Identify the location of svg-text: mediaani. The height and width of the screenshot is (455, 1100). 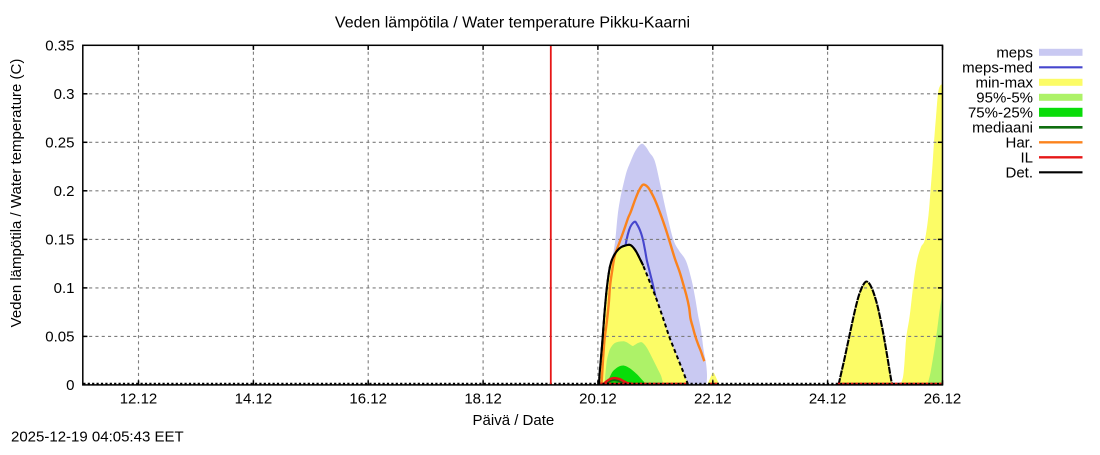
(1002, 127).